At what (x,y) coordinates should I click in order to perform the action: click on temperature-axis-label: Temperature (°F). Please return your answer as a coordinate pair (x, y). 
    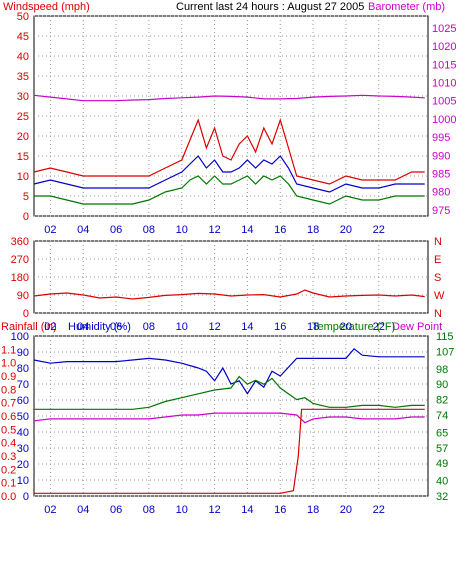
    Looking at the image, I should click on (353, 327).